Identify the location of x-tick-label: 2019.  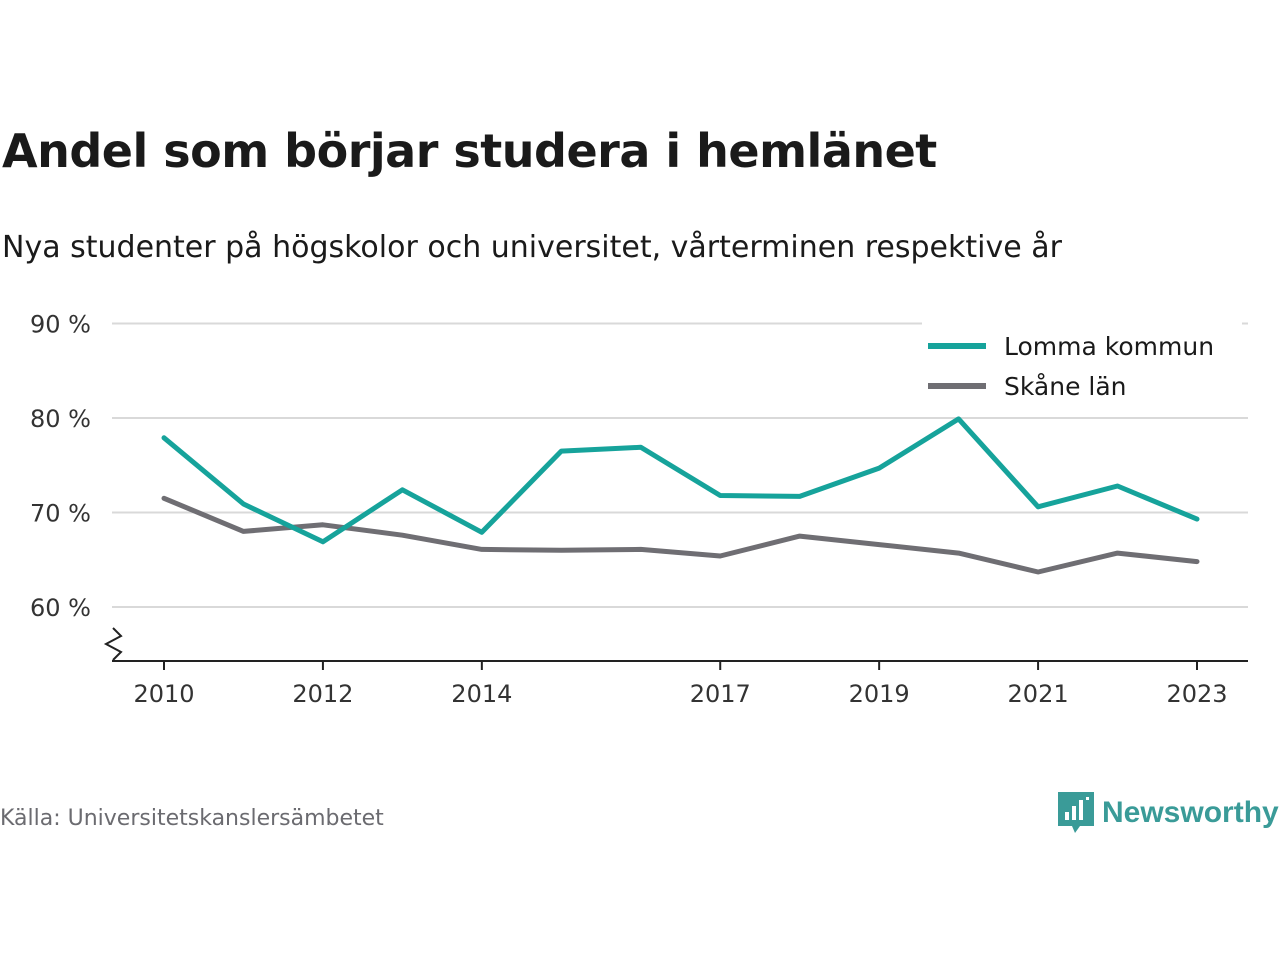
(879, 694).